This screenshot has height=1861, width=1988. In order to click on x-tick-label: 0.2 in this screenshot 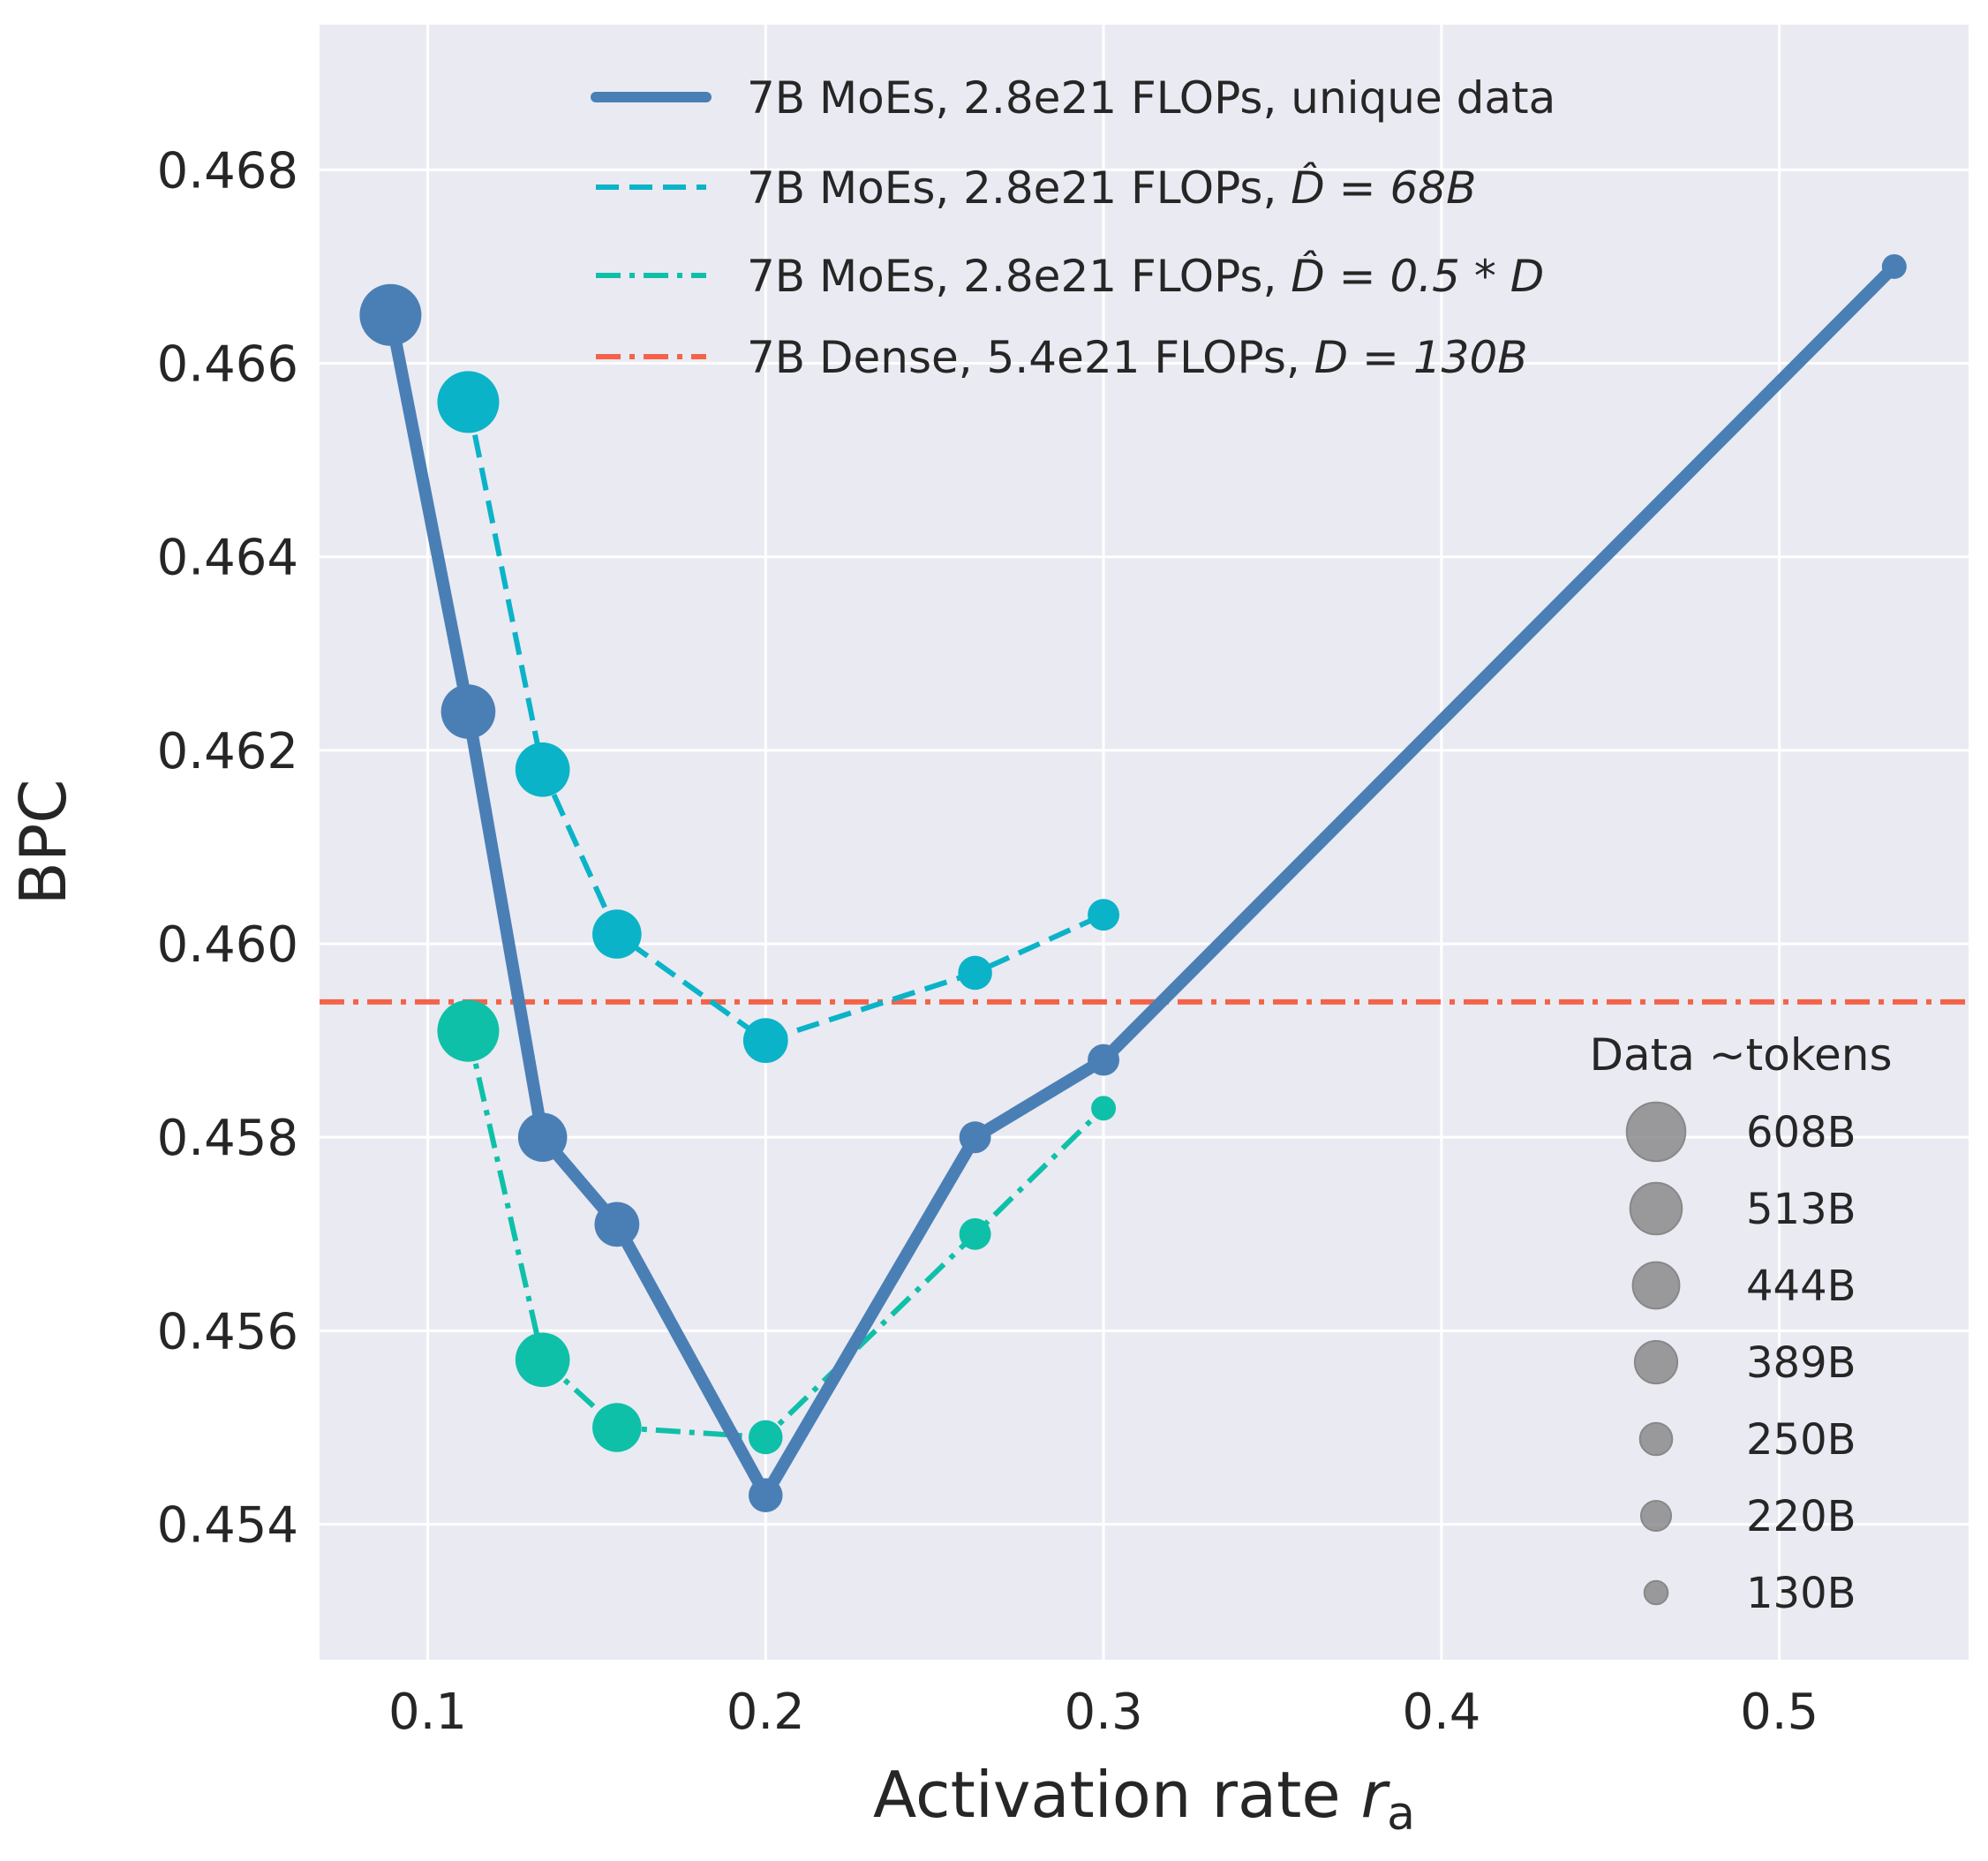, I will do `click(766, 1712)`.